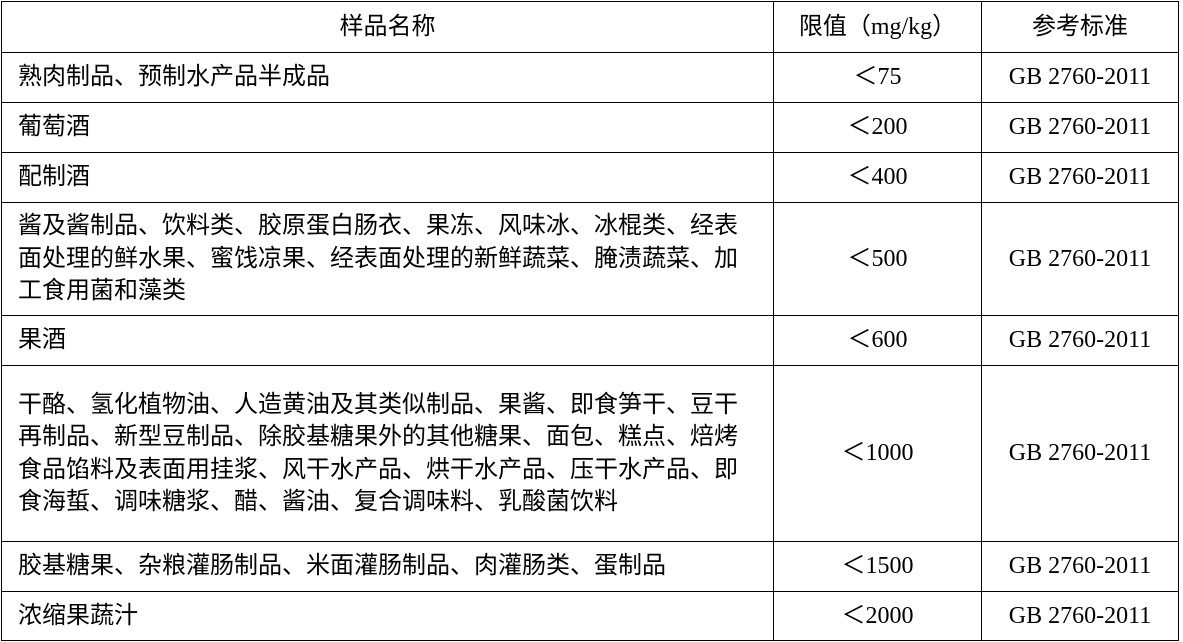  I want to click on sample-name-cell: 配制酒, so click(387, 177).